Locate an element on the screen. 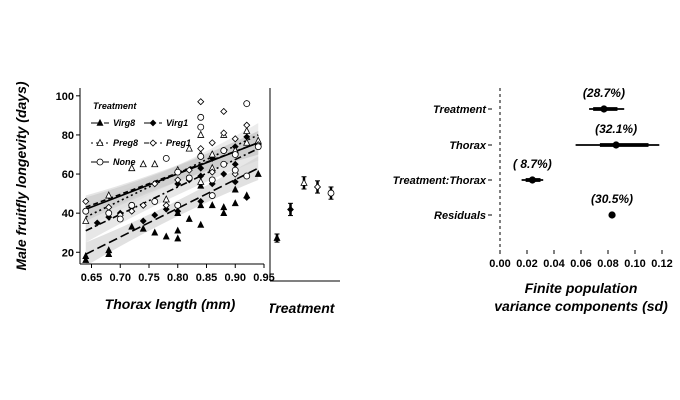  y-tick-label: 100 is located at coordinates (65, 97).